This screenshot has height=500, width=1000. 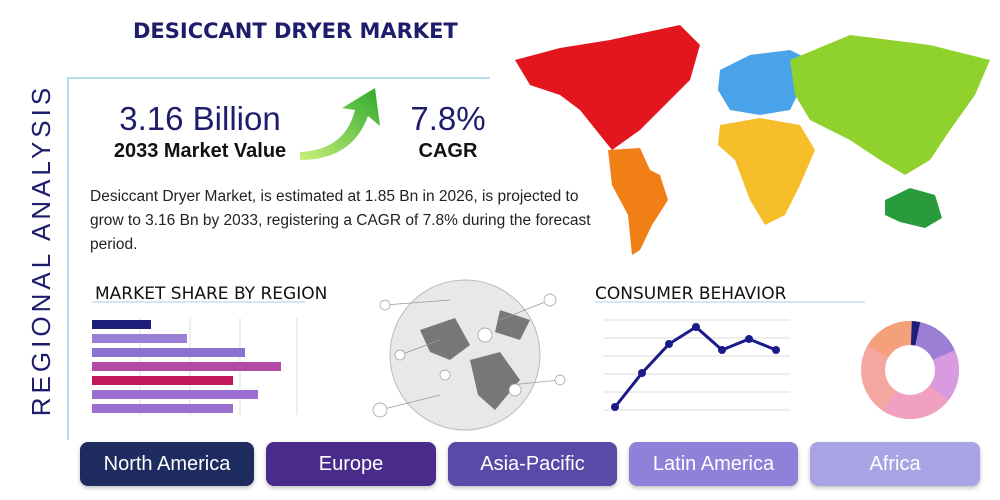 What do you see at coordinates (532, 464) in the screenshot?
I see `region-button: Asia-Pacific` at bounding box center [532, 464].